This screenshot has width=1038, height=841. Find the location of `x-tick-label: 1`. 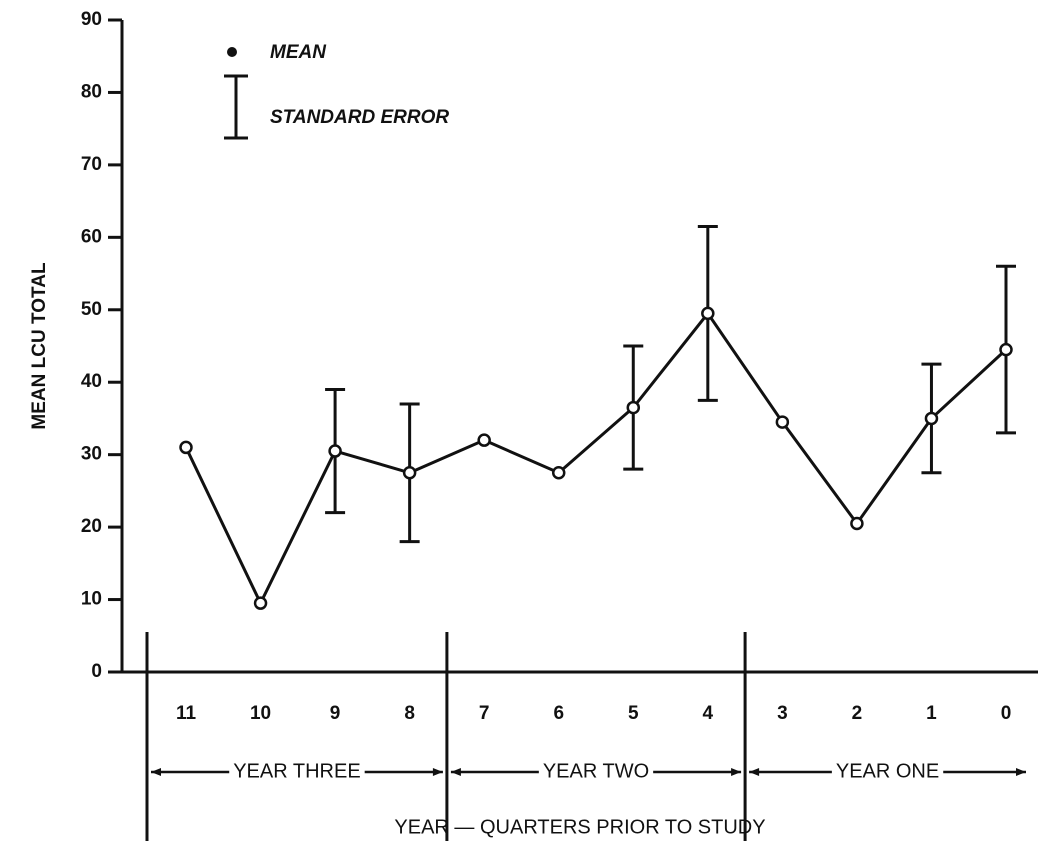

x-tick-label: 1 is located at coordinates (931, 713).